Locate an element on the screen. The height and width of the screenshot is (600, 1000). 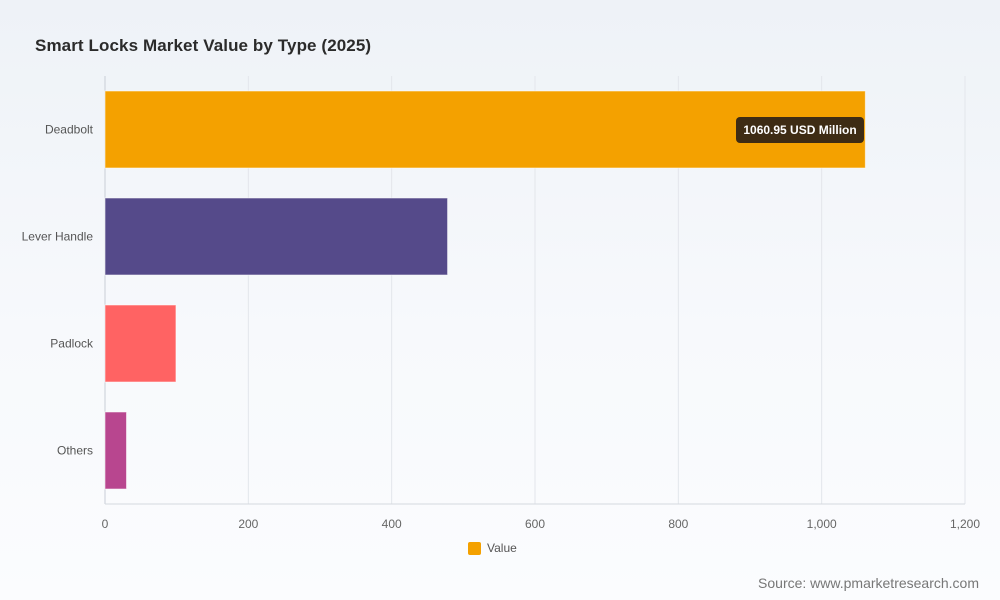
x-axis-ticks: 0 200 400 600 800 1,000 1,200 is located at coordinates (541, 524).